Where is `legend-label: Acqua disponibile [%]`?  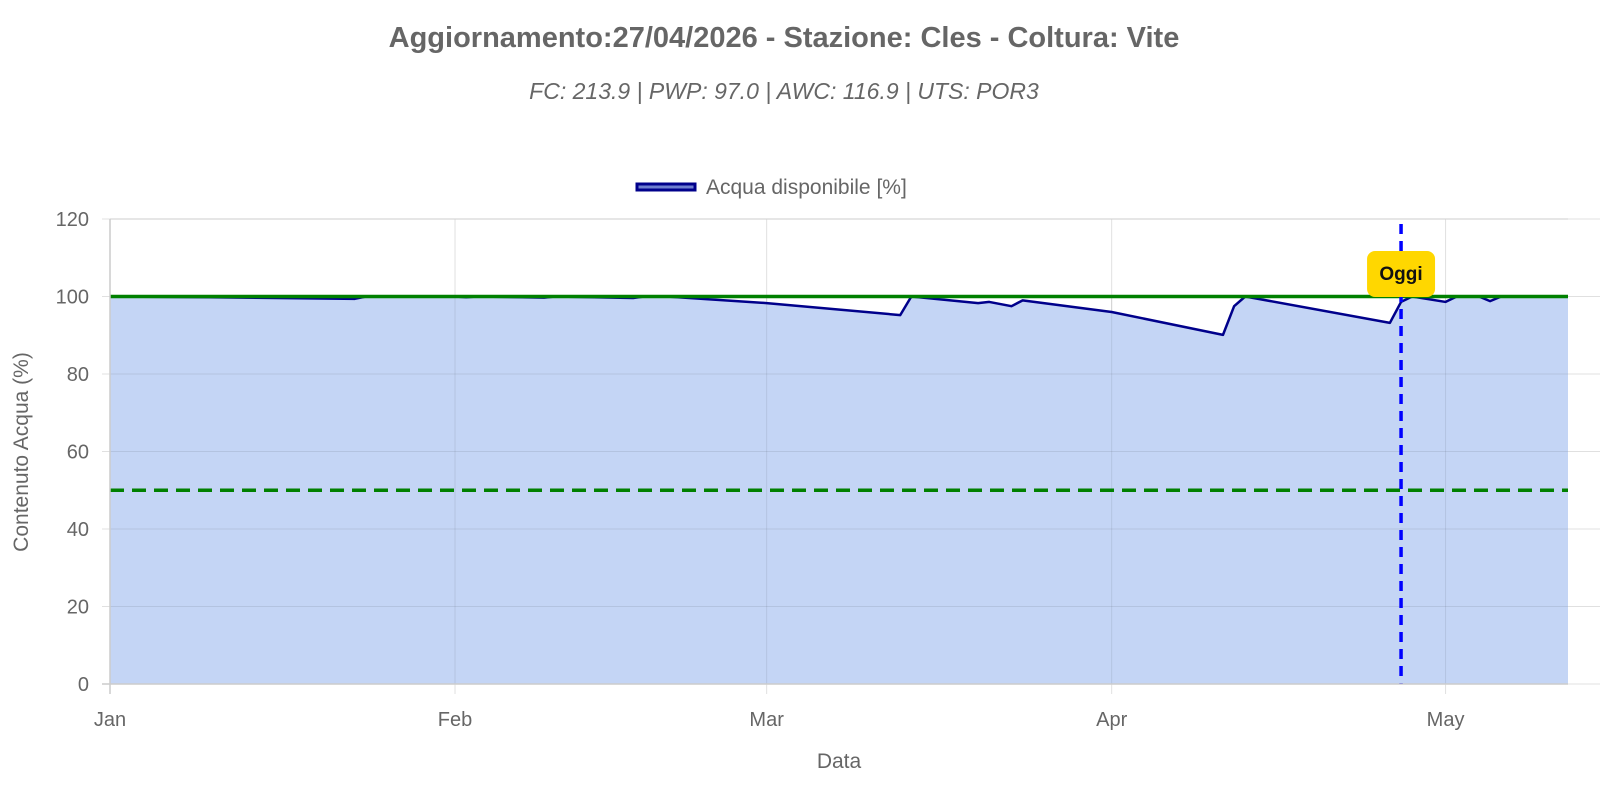 legend-label: Acqua disponibile [%] is located at coordinates (806, 187).